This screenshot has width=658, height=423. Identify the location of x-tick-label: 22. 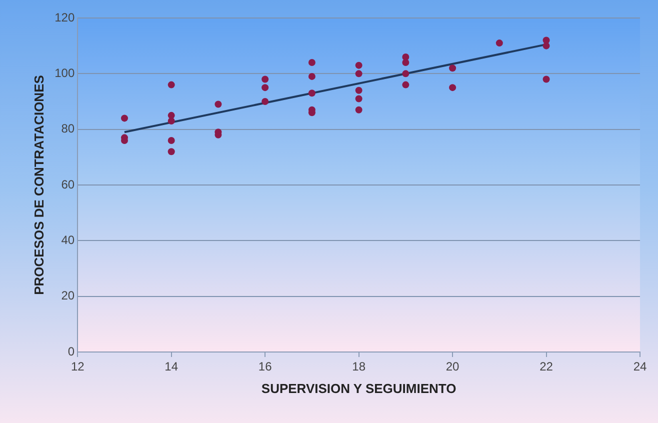
(547, 367).